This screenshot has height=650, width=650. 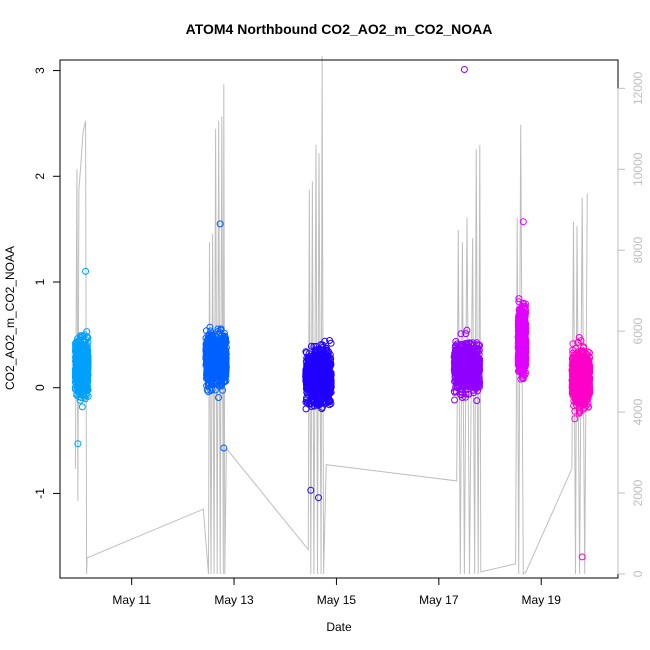 I want to click on x-axis-label: Date, so click(x=339, y=627).